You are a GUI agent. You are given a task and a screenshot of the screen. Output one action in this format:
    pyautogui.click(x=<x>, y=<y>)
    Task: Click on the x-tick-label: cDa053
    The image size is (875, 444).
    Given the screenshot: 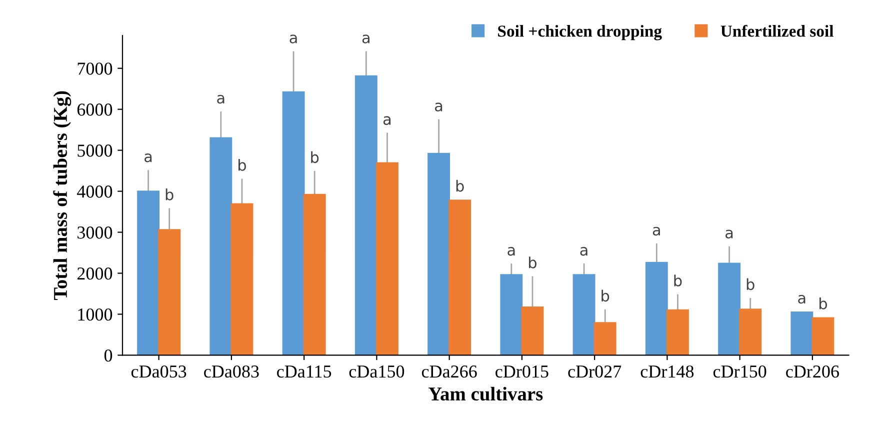 What is the action you would take?
    pyautogui.click(x=158, y=371)
    